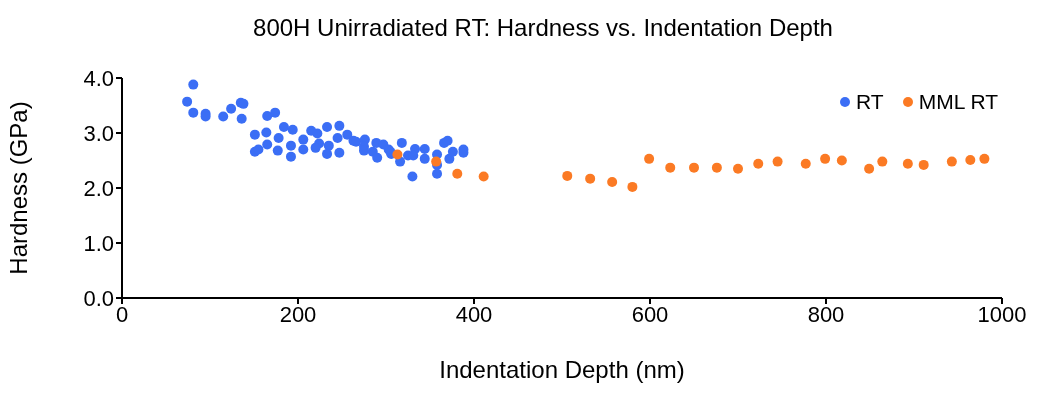 This screenshot has width=1046, height=402. I want to click on x-tick-label: 1000, so click(1002, 314).